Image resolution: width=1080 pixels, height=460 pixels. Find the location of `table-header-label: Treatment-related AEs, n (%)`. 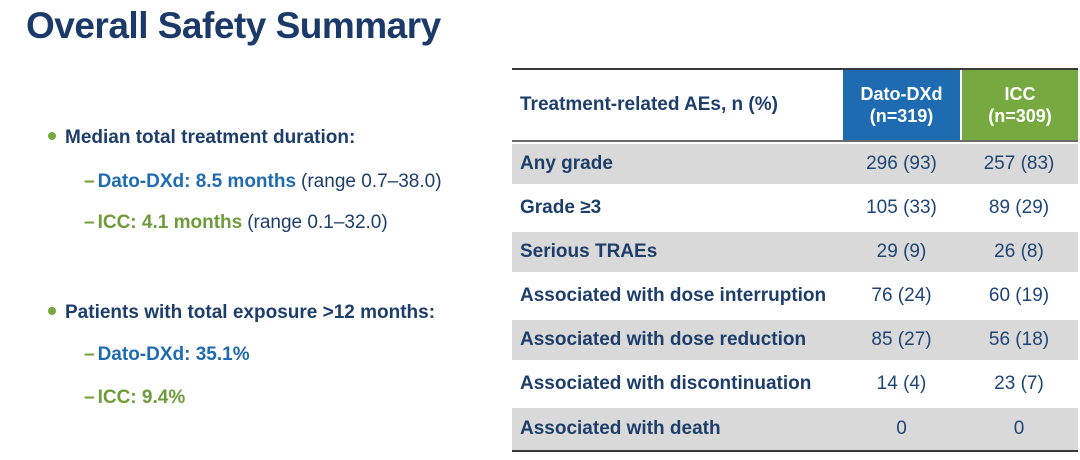

table-header-label: Treatment-related AEs, n (%) is located at coordinates (677, 105).